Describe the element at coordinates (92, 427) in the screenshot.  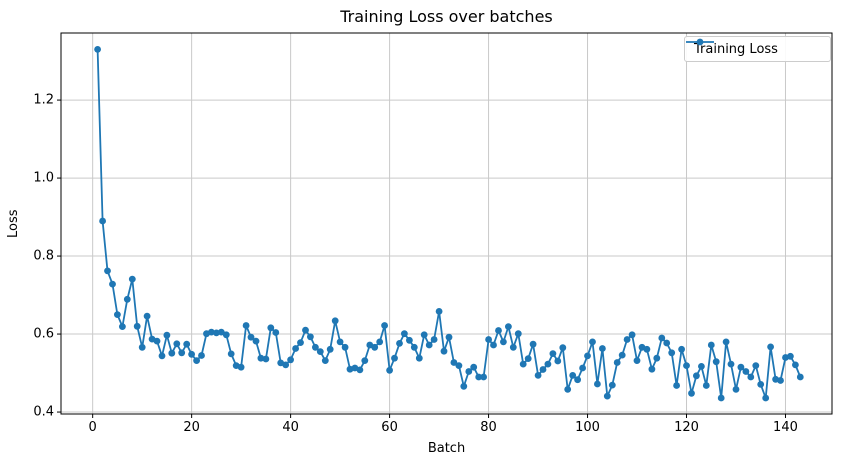
I see `x-tick-label: 0` at that location.